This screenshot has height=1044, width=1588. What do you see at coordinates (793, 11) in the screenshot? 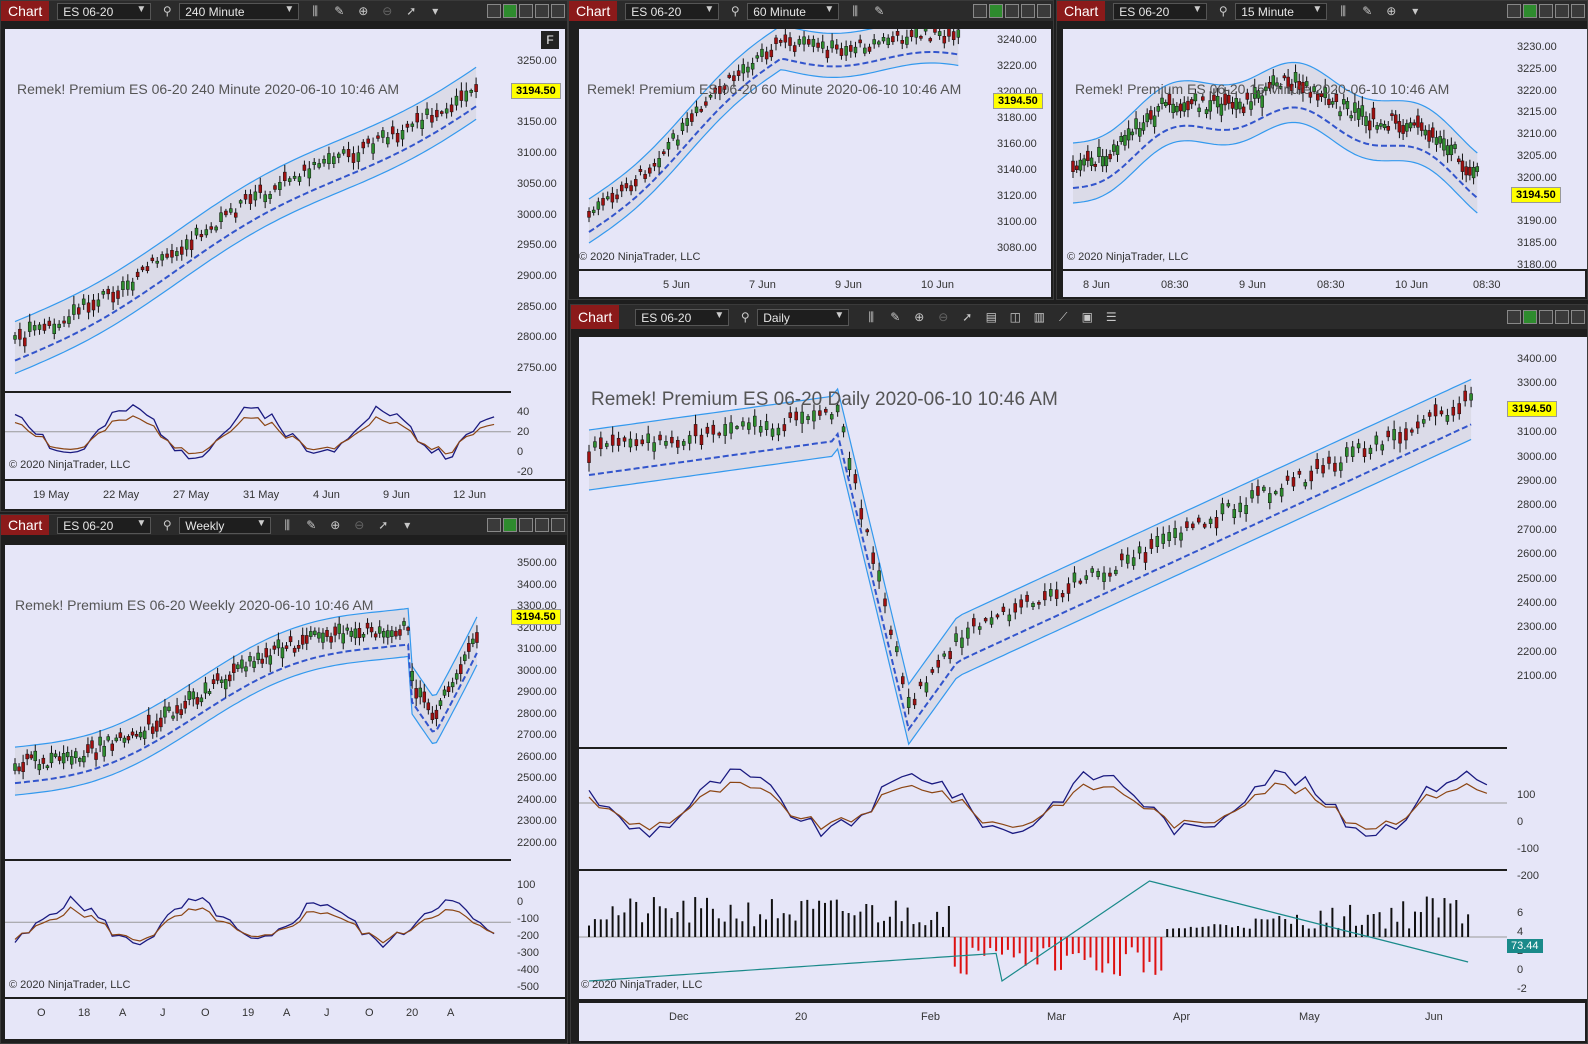
I see `interval-selector: 60 Minute ▼` at bounding box center [793, 11].